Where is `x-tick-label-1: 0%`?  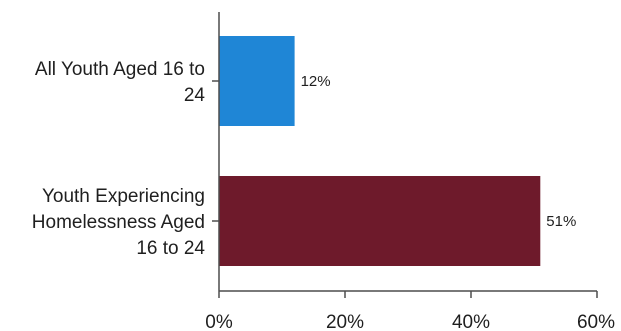 x-tick-label-1: 0% is located at coordinates (219, 321).